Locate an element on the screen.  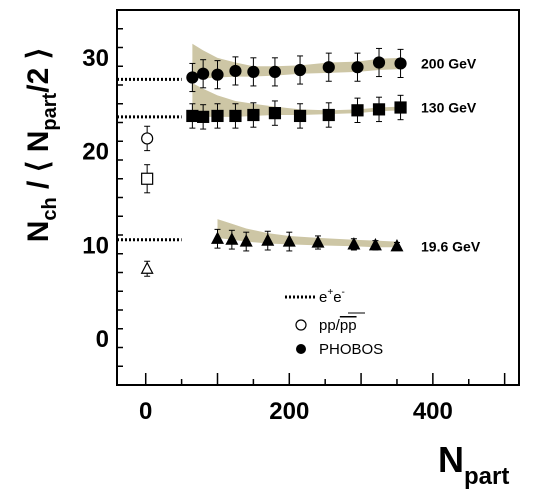
y-tick-label: 30 is located at coordinates (95, 58).